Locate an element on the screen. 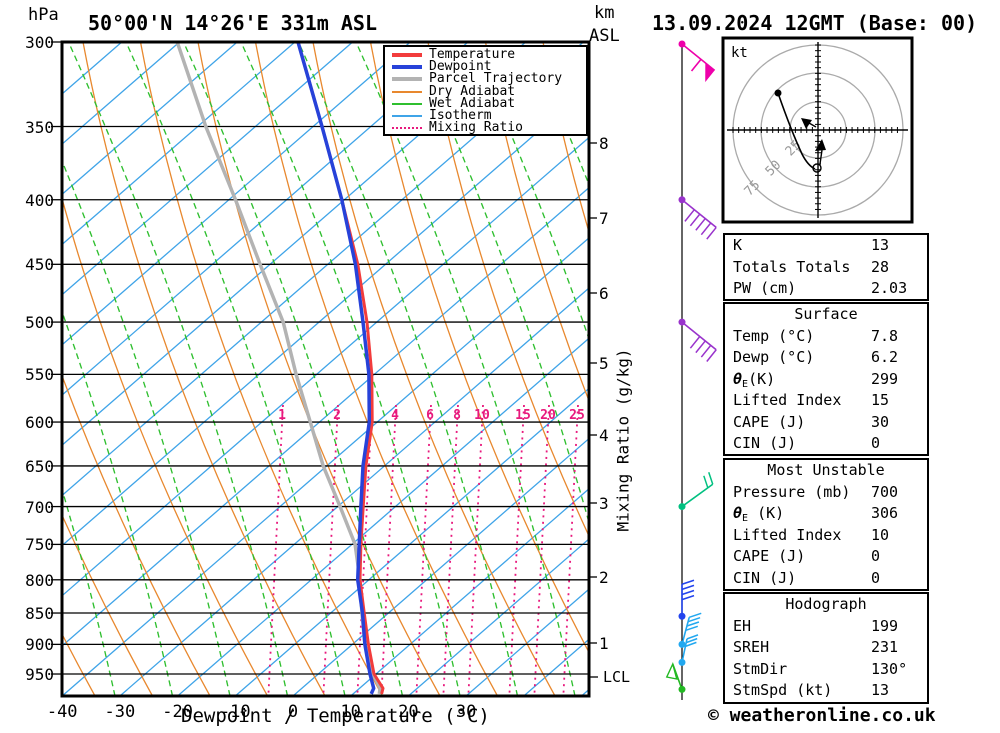  table-row: CAPE (J) 30 is located at coordinates (826, 423).